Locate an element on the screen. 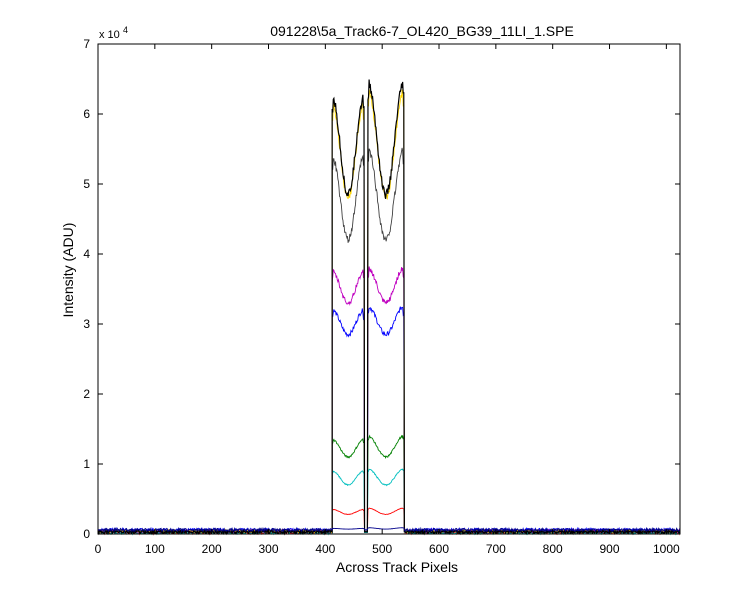 The height and width of the screenshot is (605, 750). x-axis-label: Across Track Pixels is located at coordinates (397, 567).